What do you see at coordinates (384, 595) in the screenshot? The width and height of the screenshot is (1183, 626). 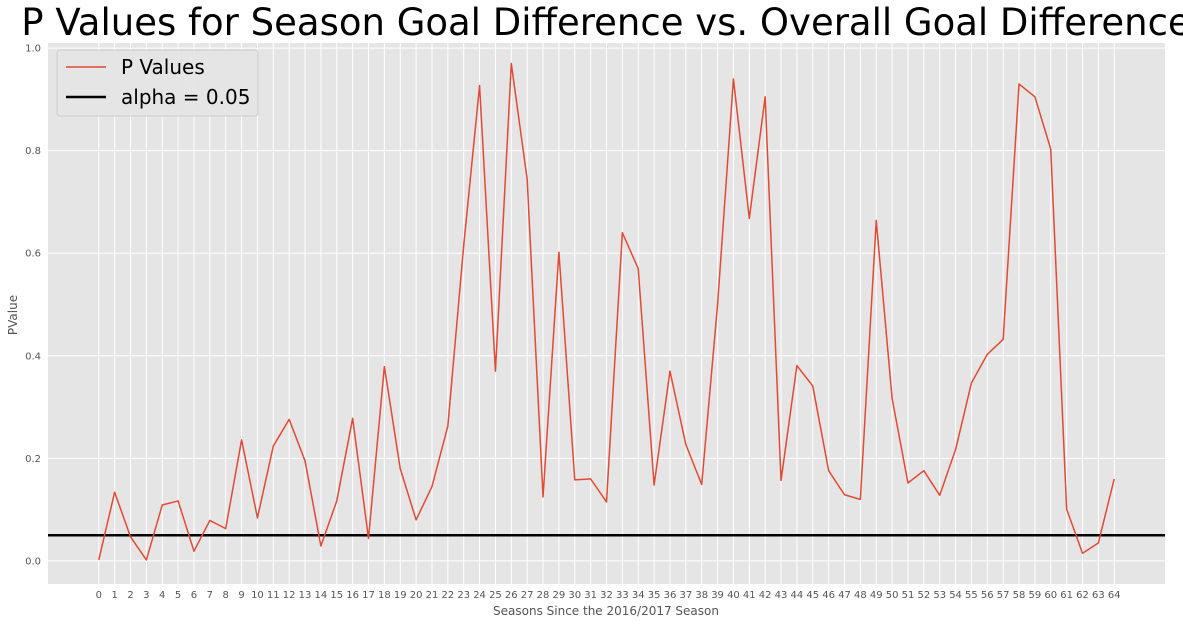 I see `x-tick-label: 18` at bounding box center [384, 595].